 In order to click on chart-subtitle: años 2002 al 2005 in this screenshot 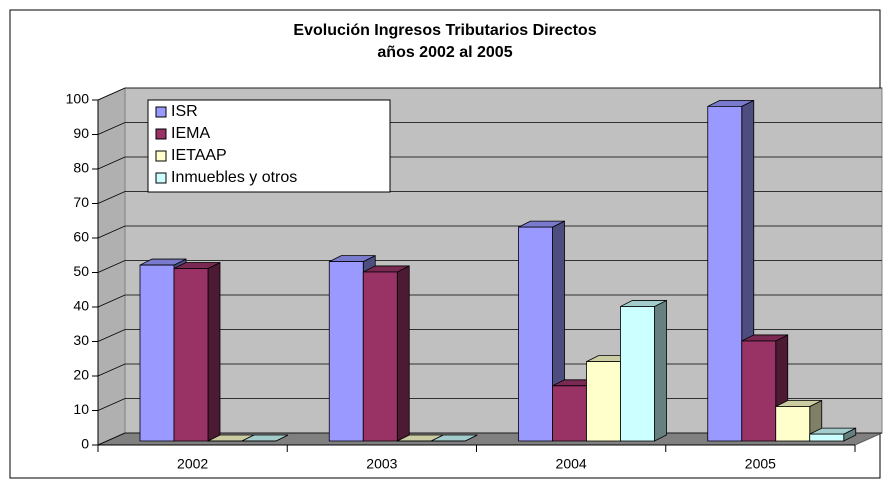, I will do `click(444, 52)`.